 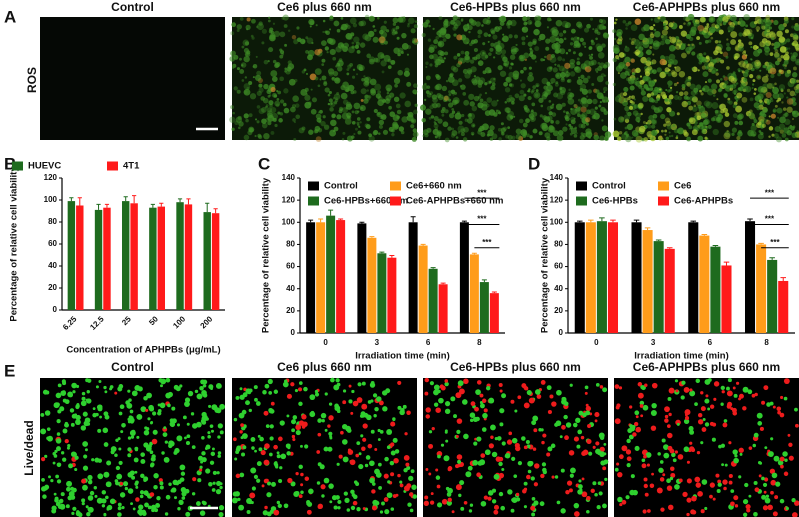 What do you see at coordinates (705, 78) in the screenshot?
I see `ros-texture` at bounding box center [705, 78].